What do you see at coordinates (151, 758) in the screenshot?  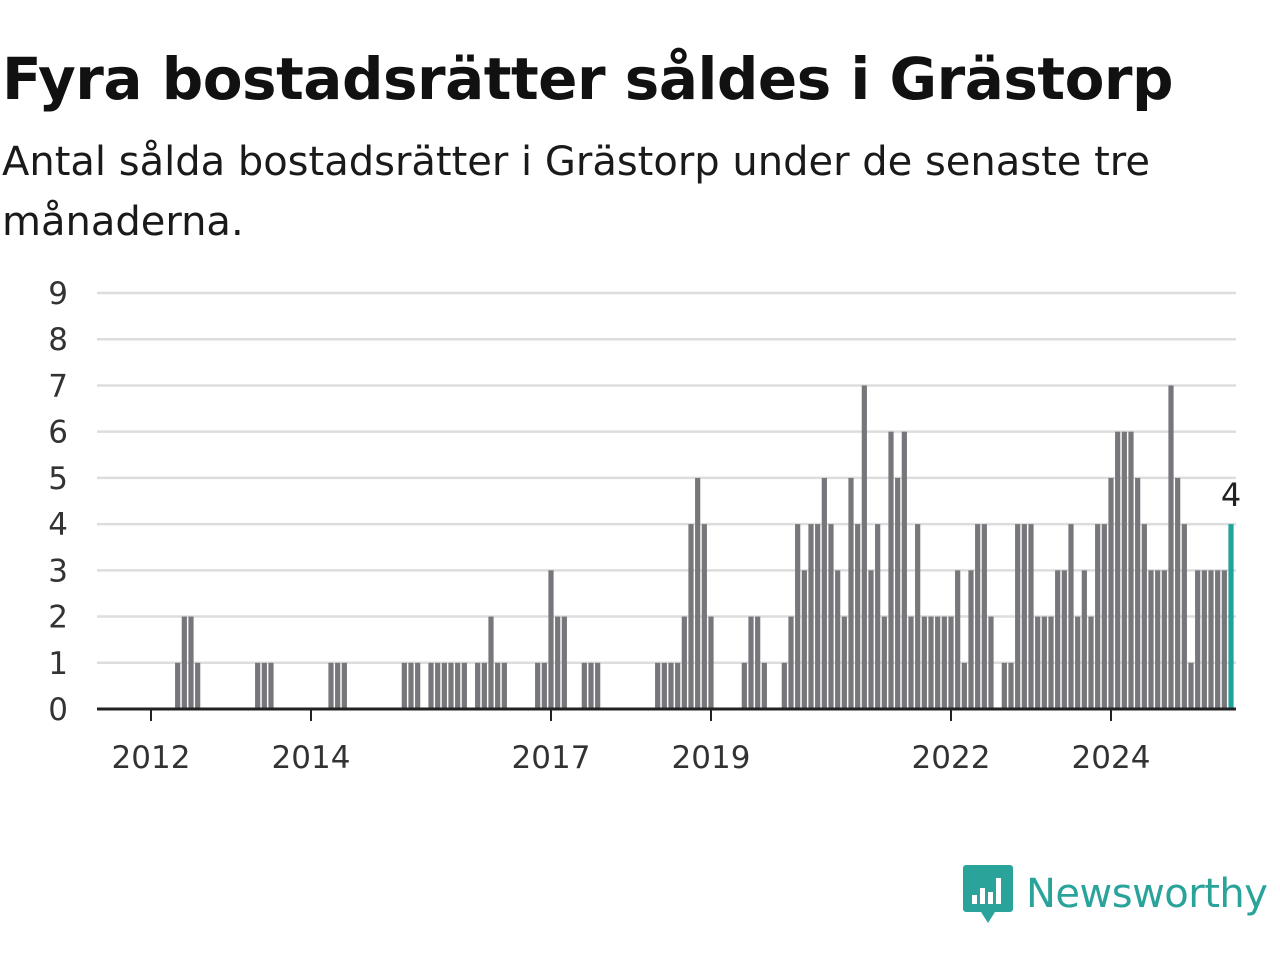 I see `x-tick-label: 2012` at bounding box center [151, 758].